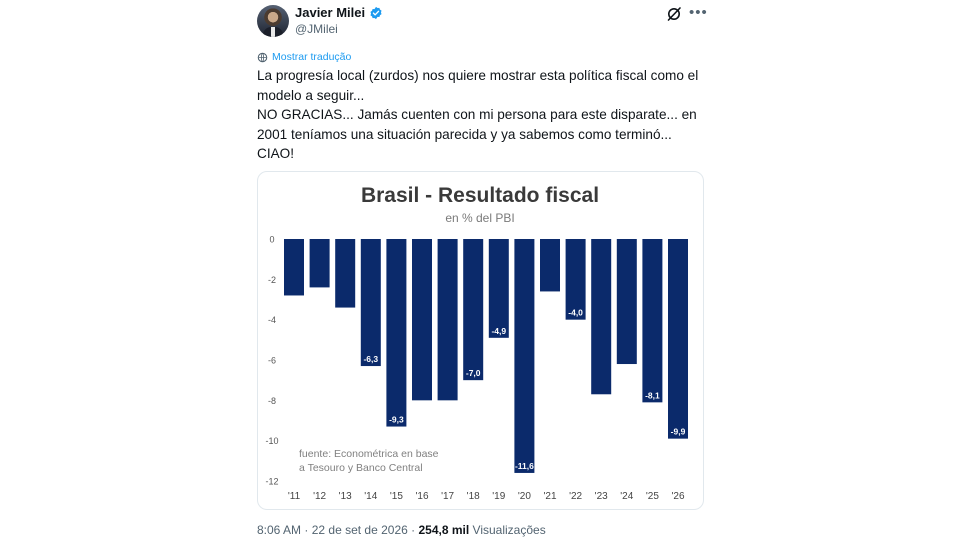 This screenshot has width=960, height=540. Describe the element at coordinates (272, 320) in the screenshot. I see `y-tick-label: -4` at that location.